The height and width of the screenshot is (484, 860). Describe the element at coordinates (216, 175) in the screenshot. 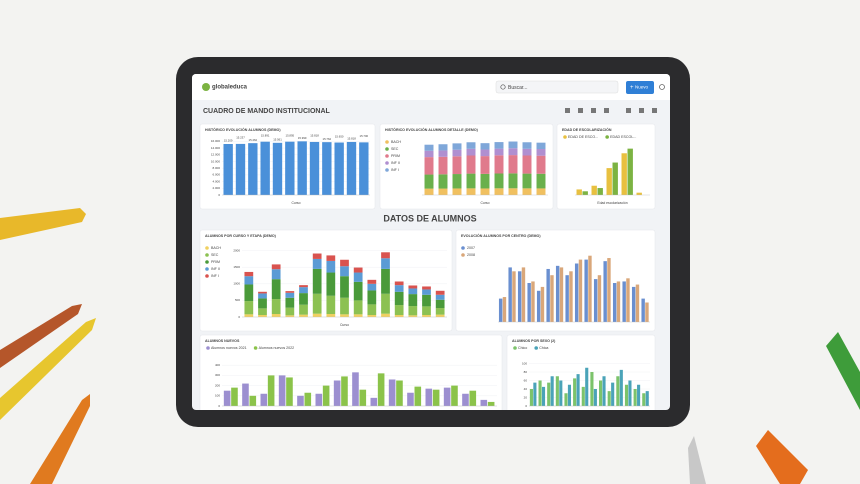

I see `y-tick-label: 6.000` at that location.